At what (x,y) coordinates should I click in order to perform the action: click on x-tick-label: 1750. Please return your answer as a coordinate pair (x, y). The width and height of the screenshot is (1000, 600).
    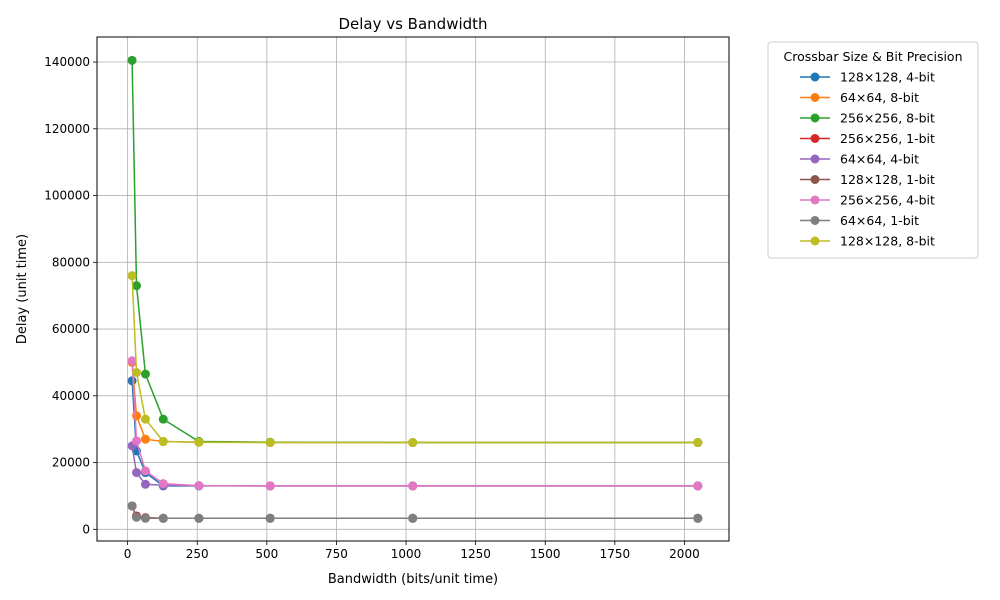
    Looking at the image, I should click on (615, 554).